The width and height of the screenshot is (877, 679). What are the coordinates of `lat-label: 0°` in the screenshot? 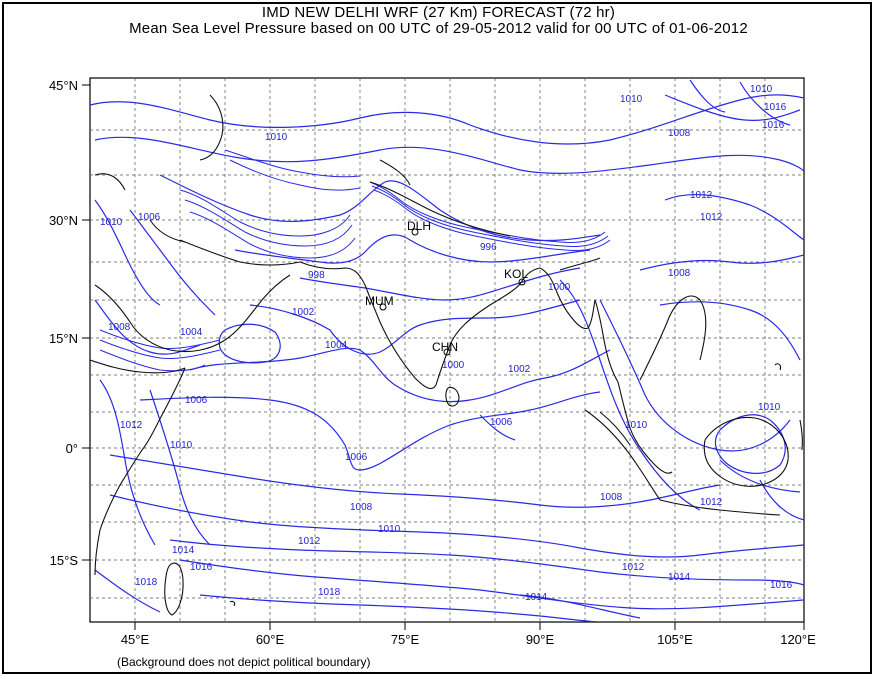 It's located at (72, 448).